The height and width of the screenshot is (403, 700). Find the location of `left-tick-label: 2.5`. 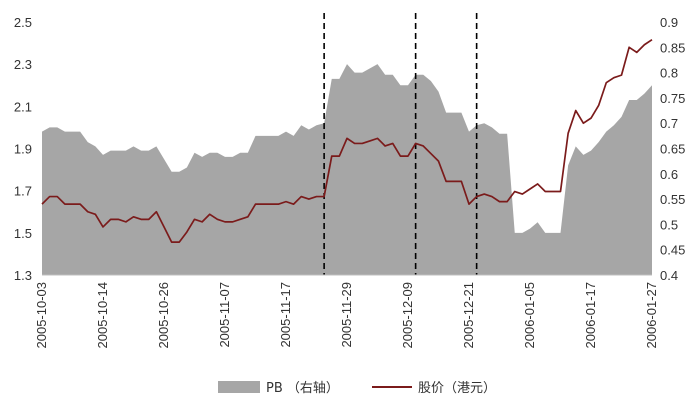

left-tick-label: 2.5 is located at coordinates (23, 22).